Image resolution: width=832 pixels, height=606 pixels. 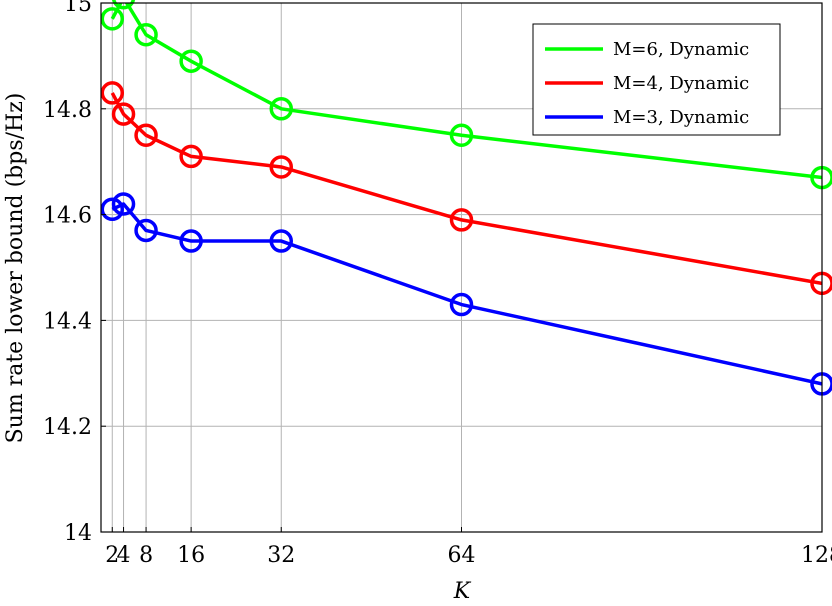 I want to click on y-tick-label: 14.4, so click(x=67, y=321).